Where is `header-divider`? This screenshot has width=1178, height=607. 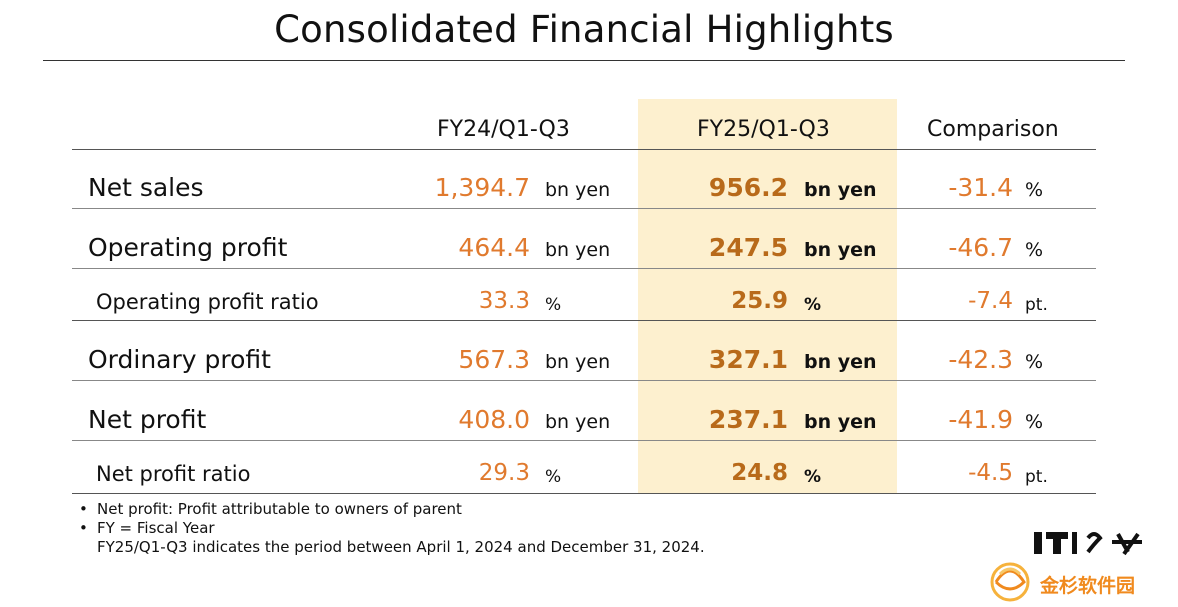 header-divider is located at coordinates (584, 149).